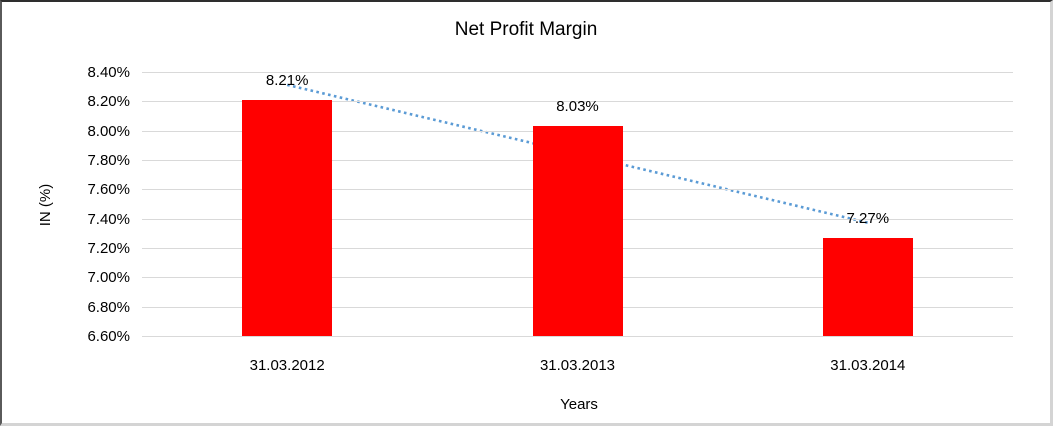 The height and width of the screenshot is (426, 1053). Describe the element at coordinates (577, 365) in the screenshot. I see `x-axis-tick-label: 31.03.2013` at that location.